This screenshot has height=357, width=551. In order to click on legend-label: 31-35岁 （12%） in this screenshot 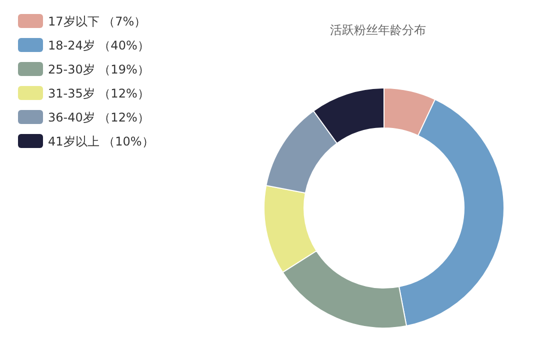, I will do `click(99, 93)`.